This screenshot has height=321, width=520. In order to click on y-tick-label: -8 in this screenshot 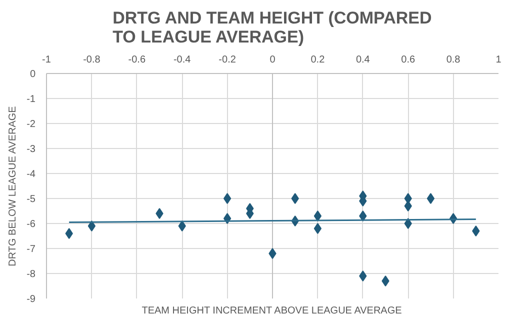, I will do `click(31, 274)`.